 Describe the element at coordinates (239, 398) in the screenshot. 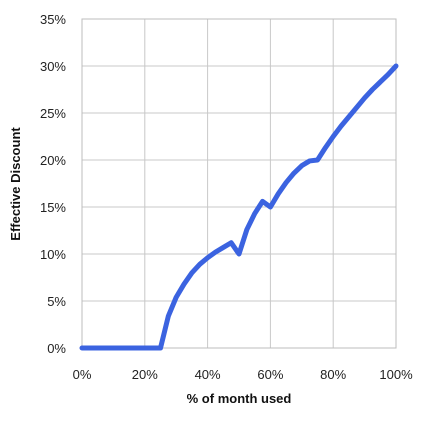

I see `x-axis-title: % of month used` at that location.